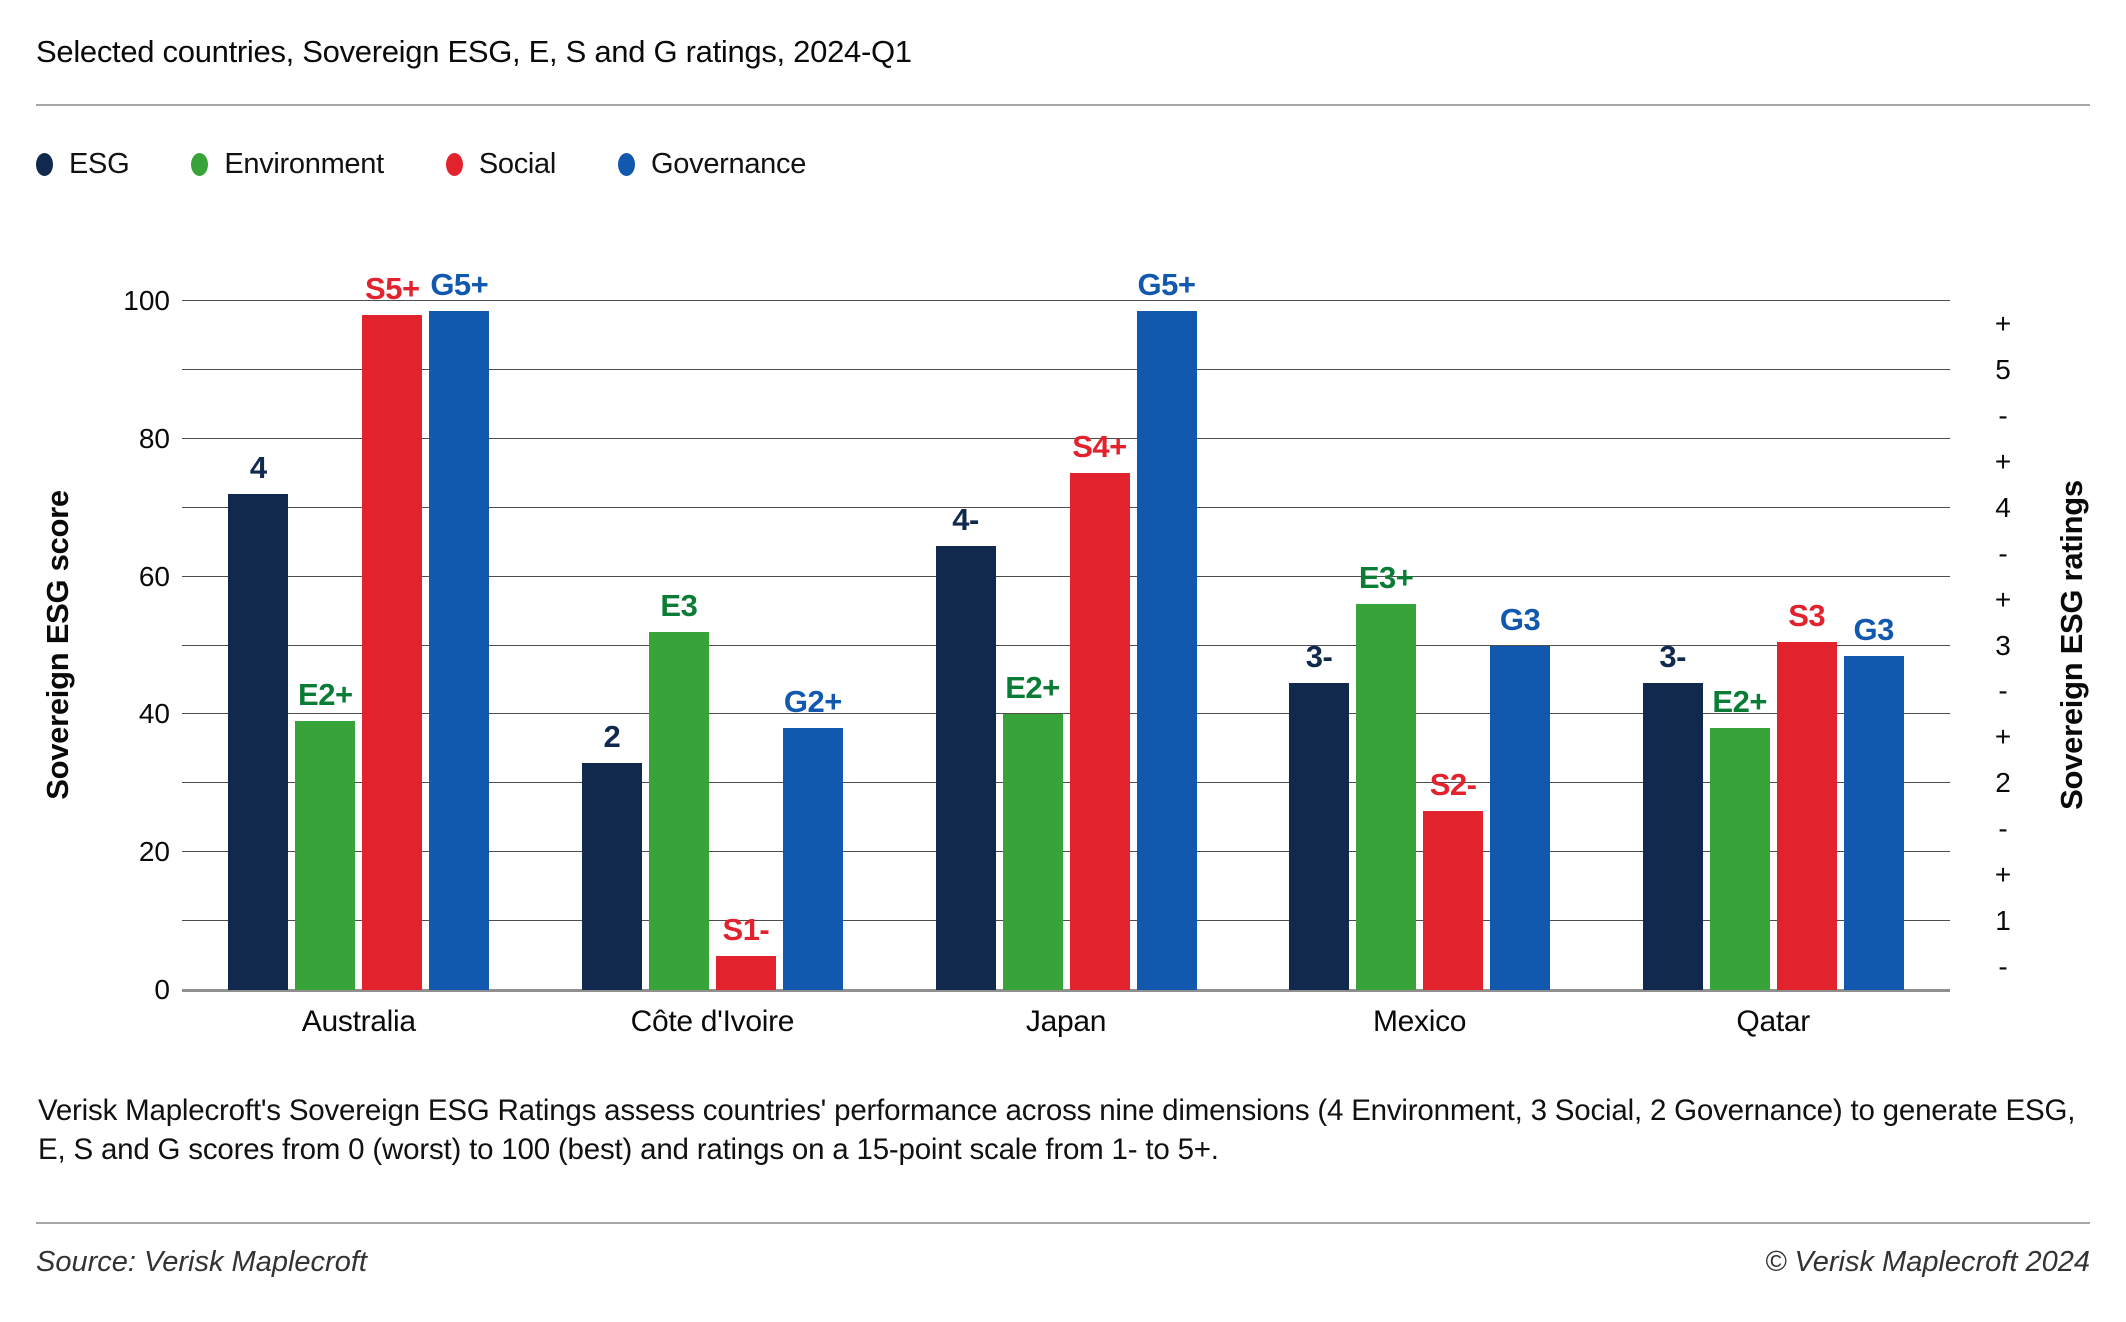  I want to click on y-tick-right-7: 3, so click(2003, 645).